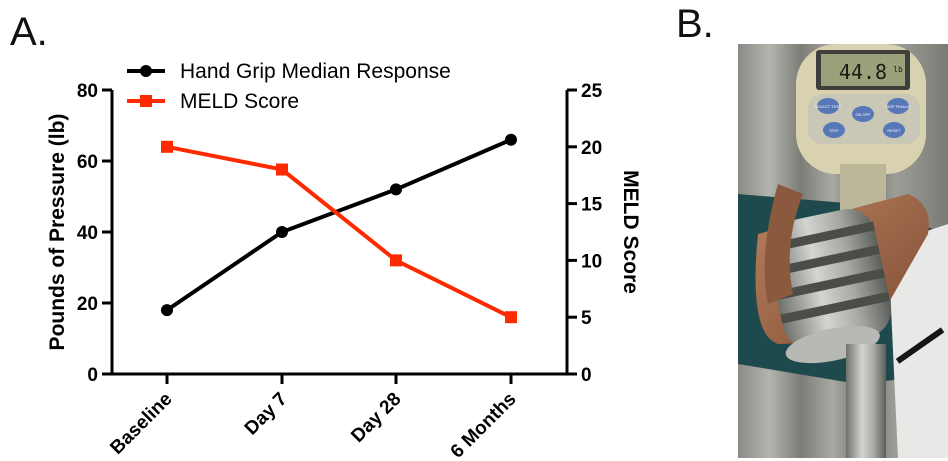 This screenshot has width=948, height=461. I want to click on y-axis-label-right: MELD Score, so click(630, 232).